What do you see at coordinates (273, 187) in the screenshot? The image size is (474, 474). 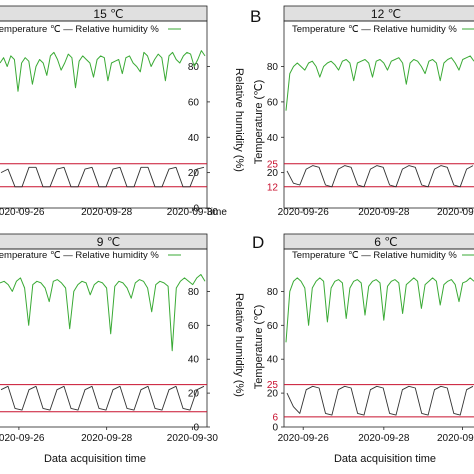 I see `setpoint-label: 12` at bounding box center [273, 187].